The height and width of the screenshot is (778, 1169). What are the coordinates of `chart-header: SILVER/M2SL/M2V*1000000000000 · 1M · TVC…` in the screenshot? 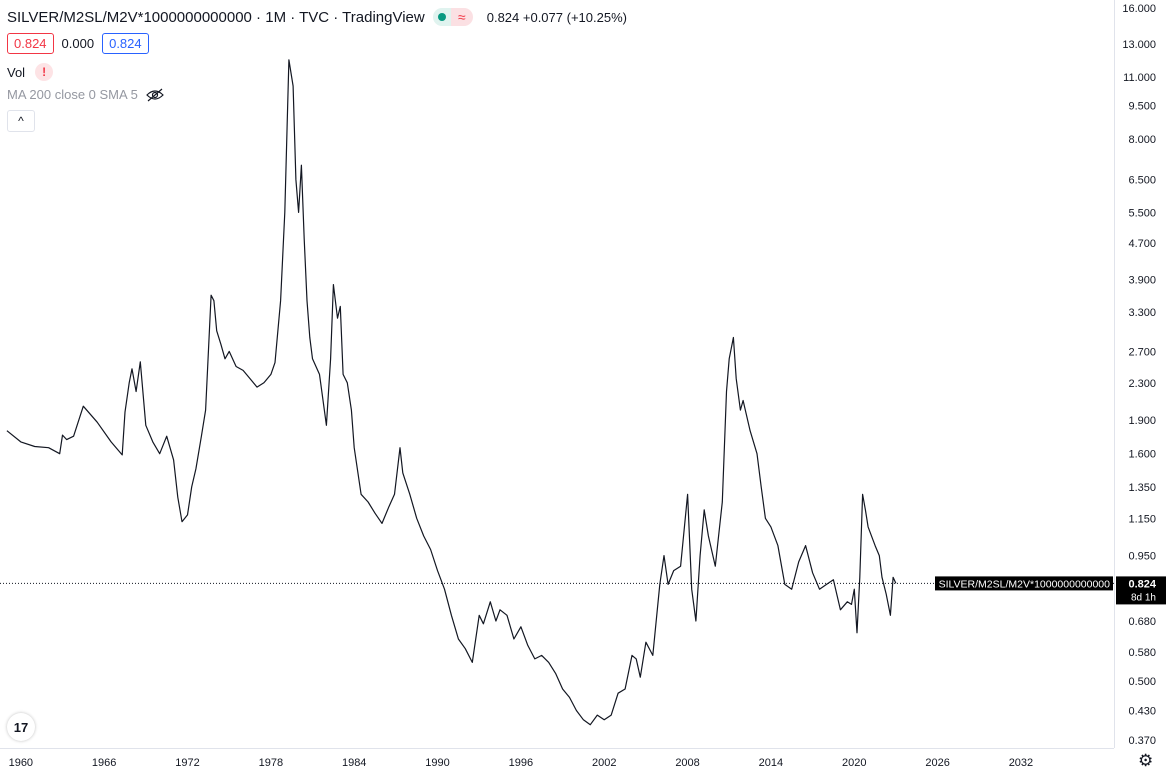 It's located at (317, 17).